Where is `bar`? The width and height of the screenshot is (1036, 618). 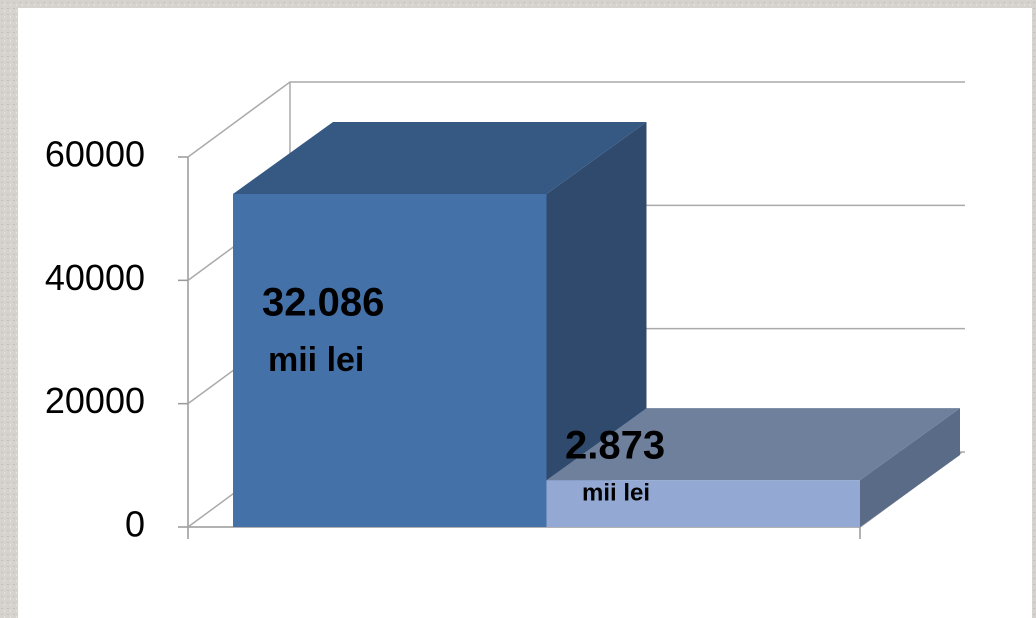
bar is located at coordinates (703, 503).